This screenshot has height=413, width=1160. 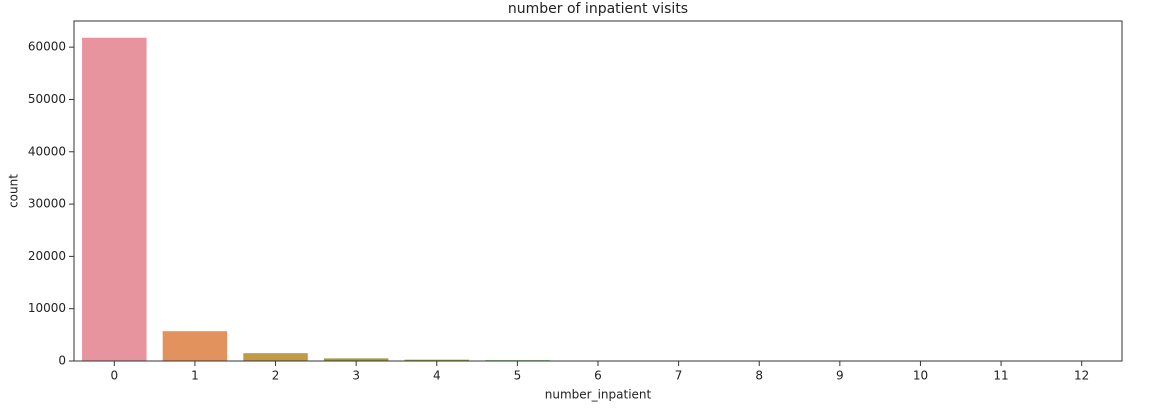 What do you see at coordinates (679, 376) in the screenshot?
I see `x-tick-label: 7` at bounding box center [679, 376].